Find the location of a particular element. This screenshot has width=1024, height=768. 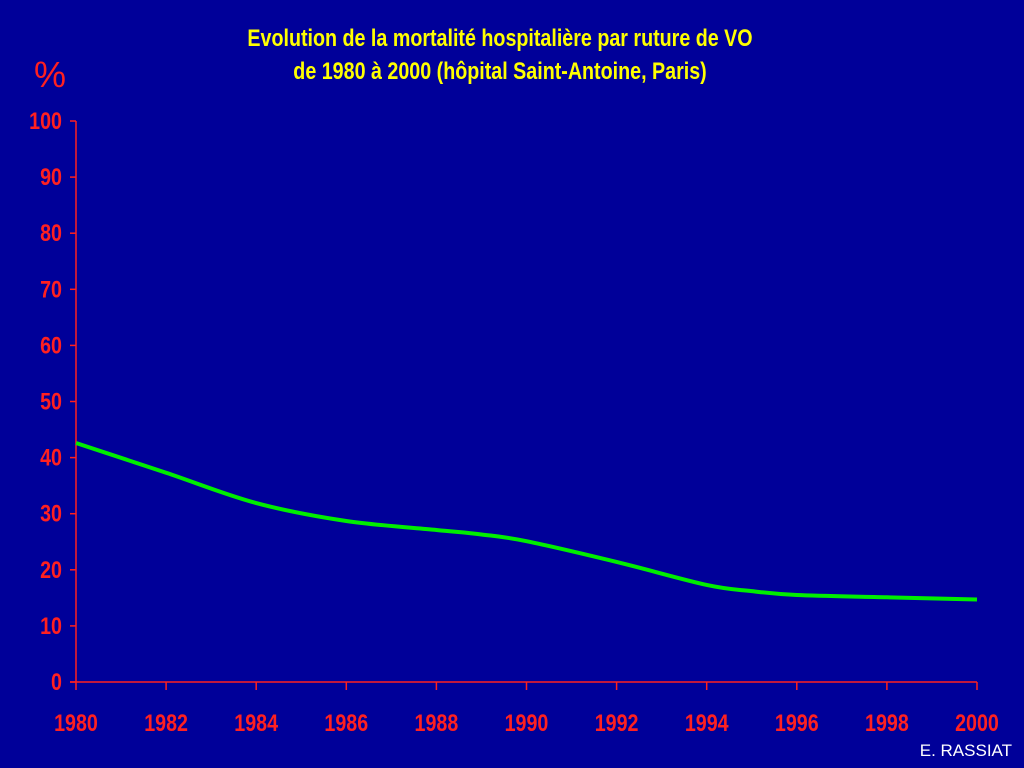

x-tick-label: 2000 is located at coordinates (977, 722).